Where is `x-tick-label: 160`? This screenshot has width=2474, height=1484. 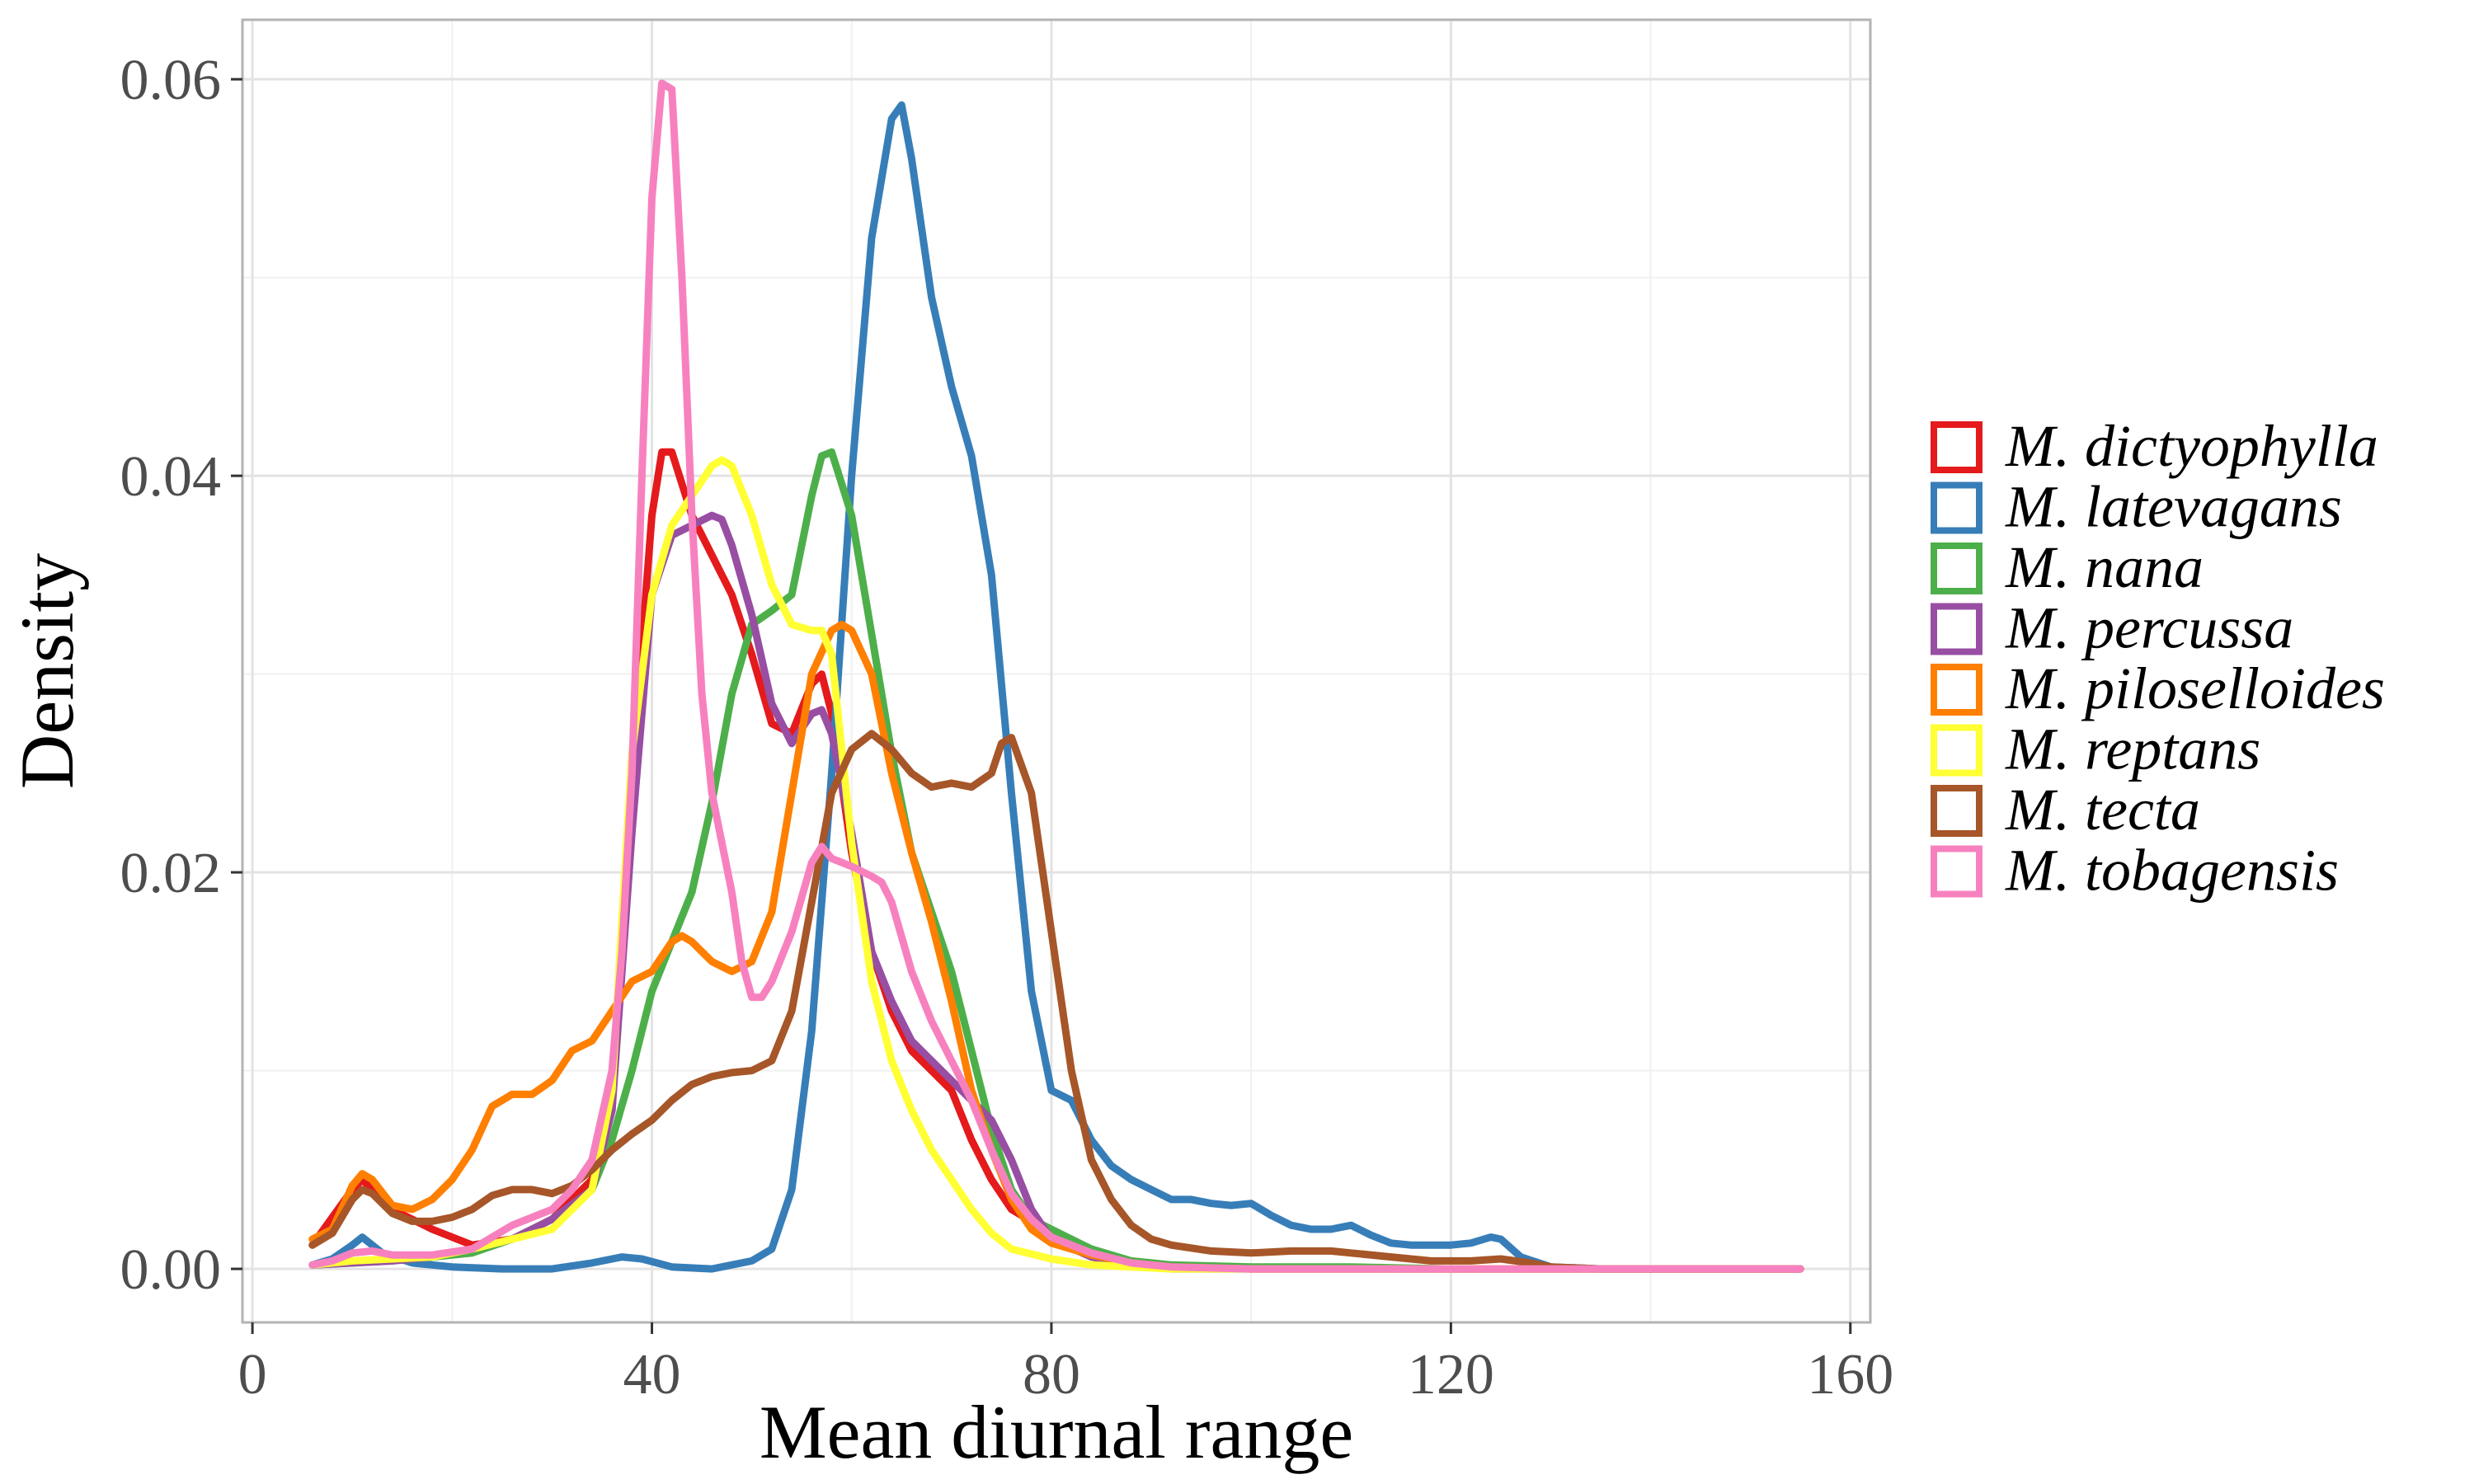 x-tick-label: 160 is located at coordinates (1850, 1375).